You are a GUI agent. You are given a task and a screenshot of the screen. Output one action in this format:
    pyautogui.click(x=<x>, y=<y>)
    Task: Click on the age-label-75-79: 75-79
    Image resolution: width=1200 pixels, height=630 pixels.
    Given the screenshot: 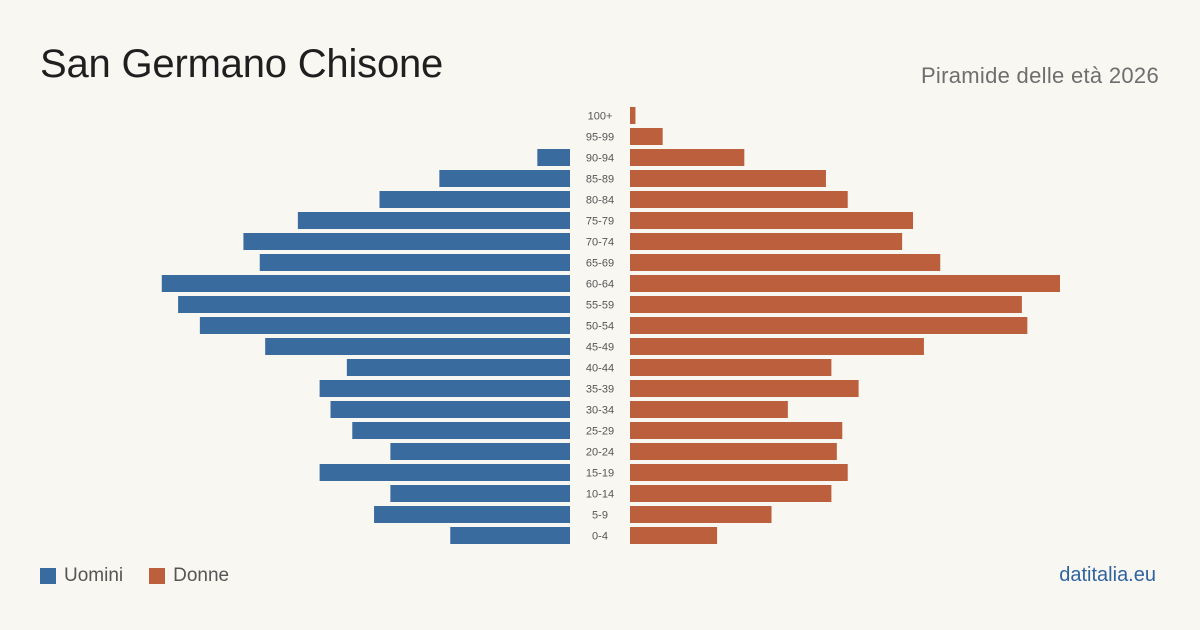 What is the action you would take?
    pyautogui.click(x=600, y=222)
    